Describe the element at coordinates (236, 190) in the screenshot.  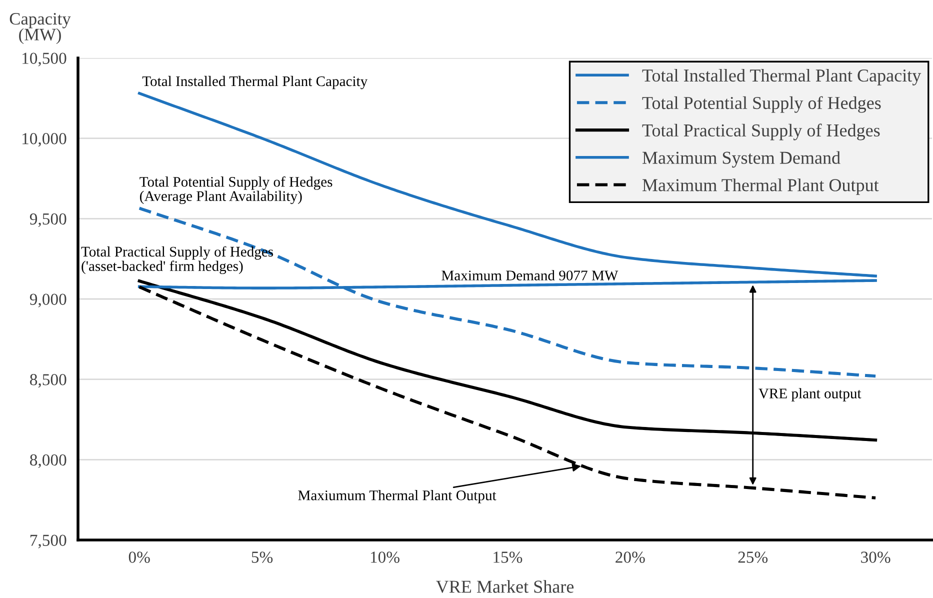
I see `annotation: Total Potential Supply of Hedges (Average Plant Availability)` at that location.